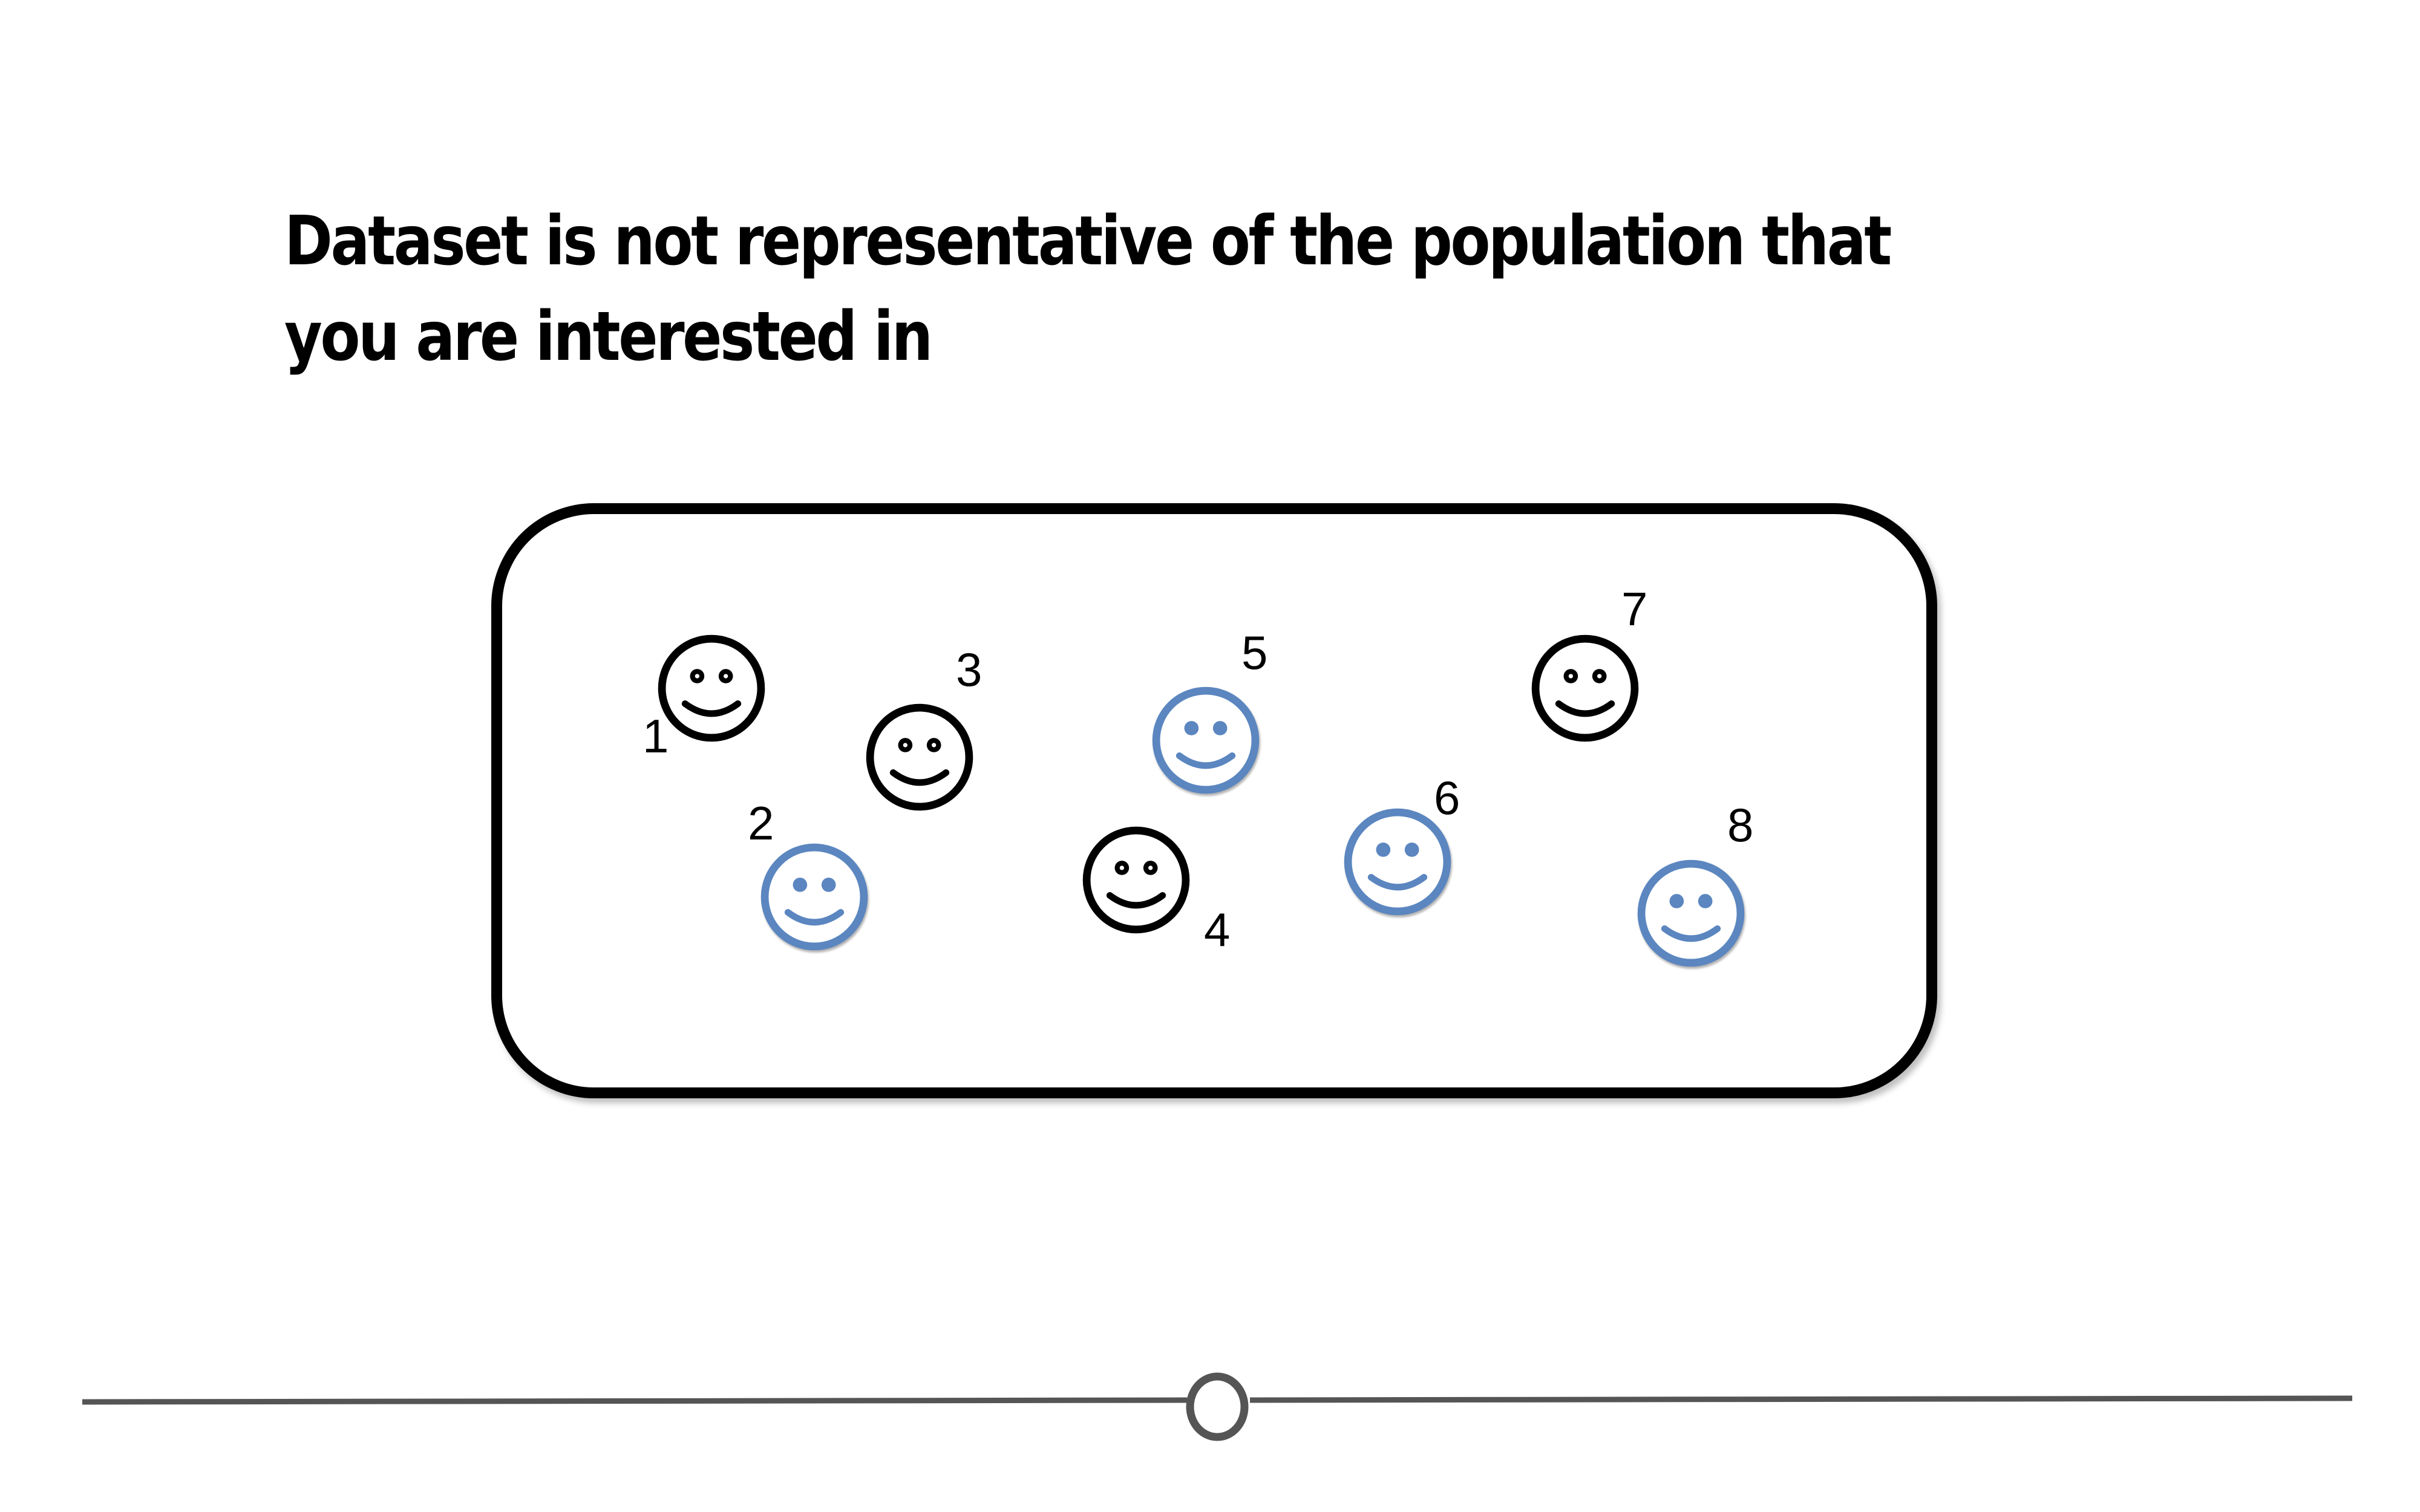 The width and height of the screenshot is (2420, 1512). I want to click on person-label-8: 8, so click(1740, 825).